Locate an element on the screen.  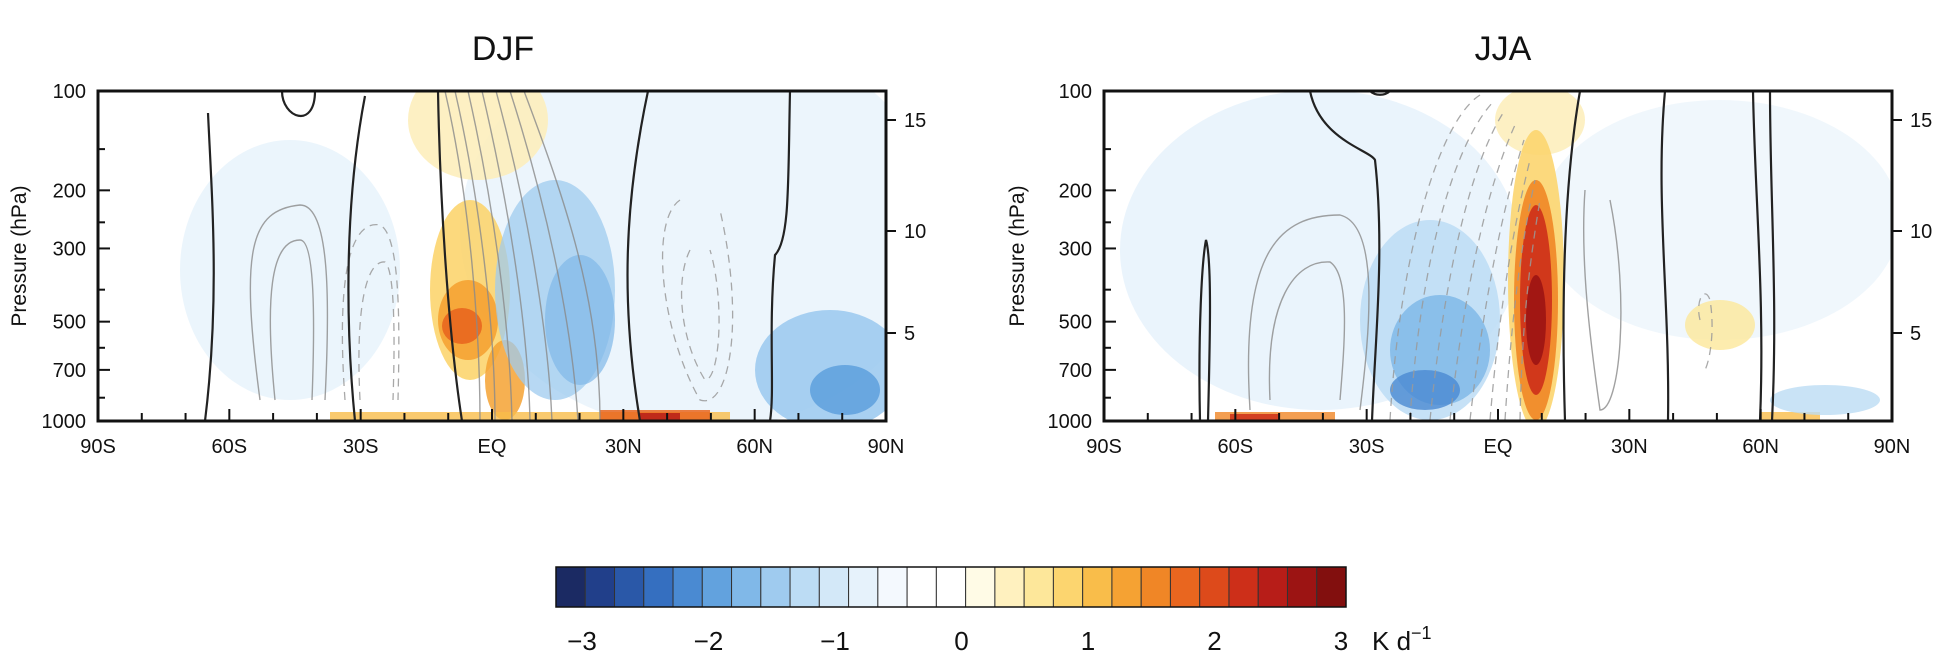
panel-title: JJA is located at coordinates (1503, 49).